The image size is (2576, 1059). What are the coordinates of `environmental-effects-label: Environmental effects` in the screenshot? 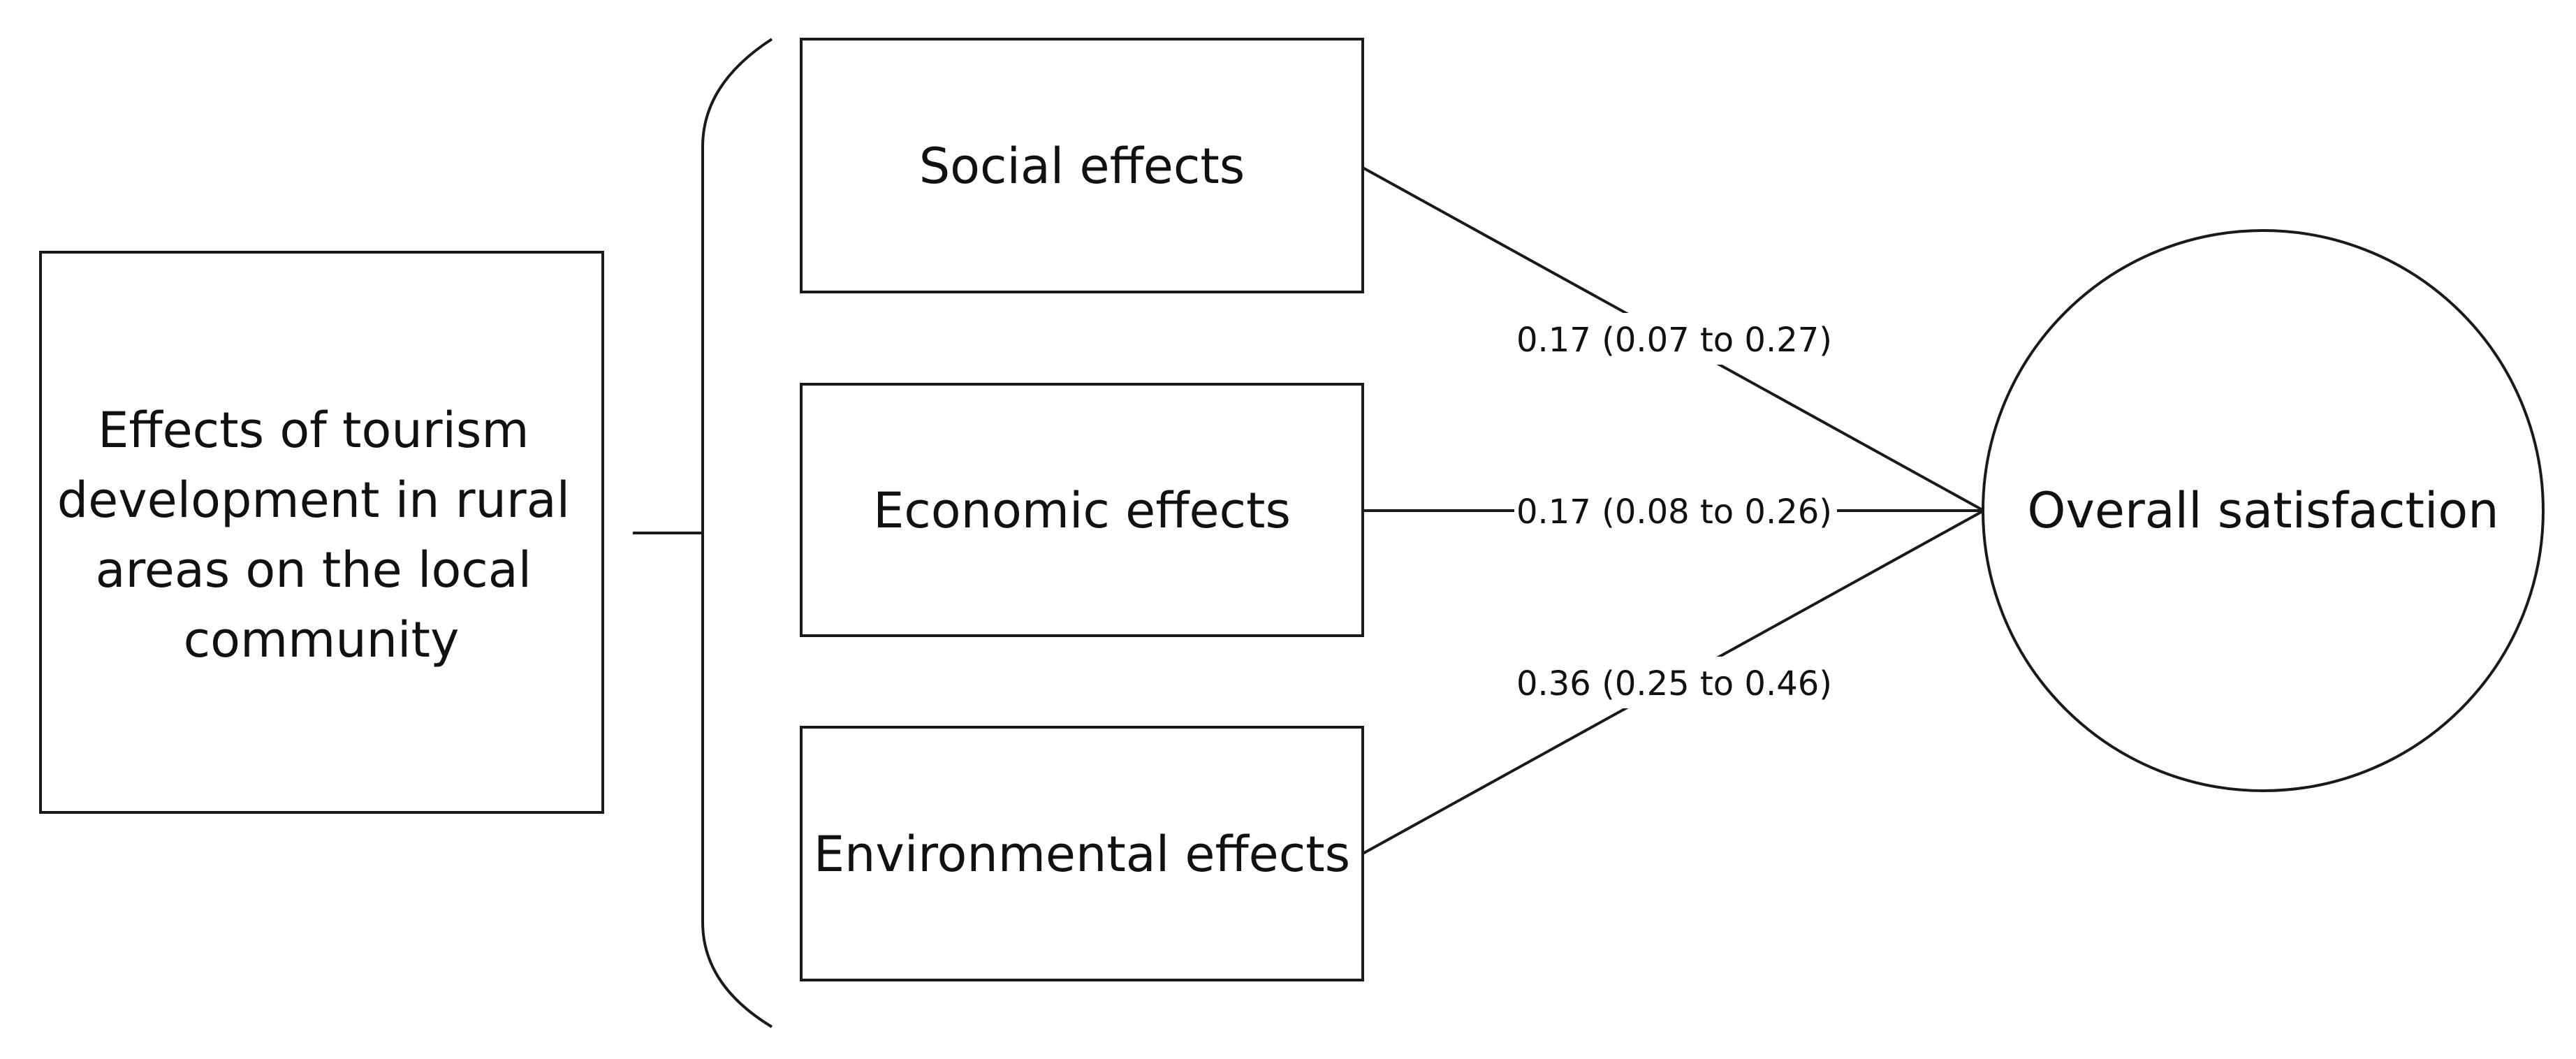 It's located at (1082, 854).